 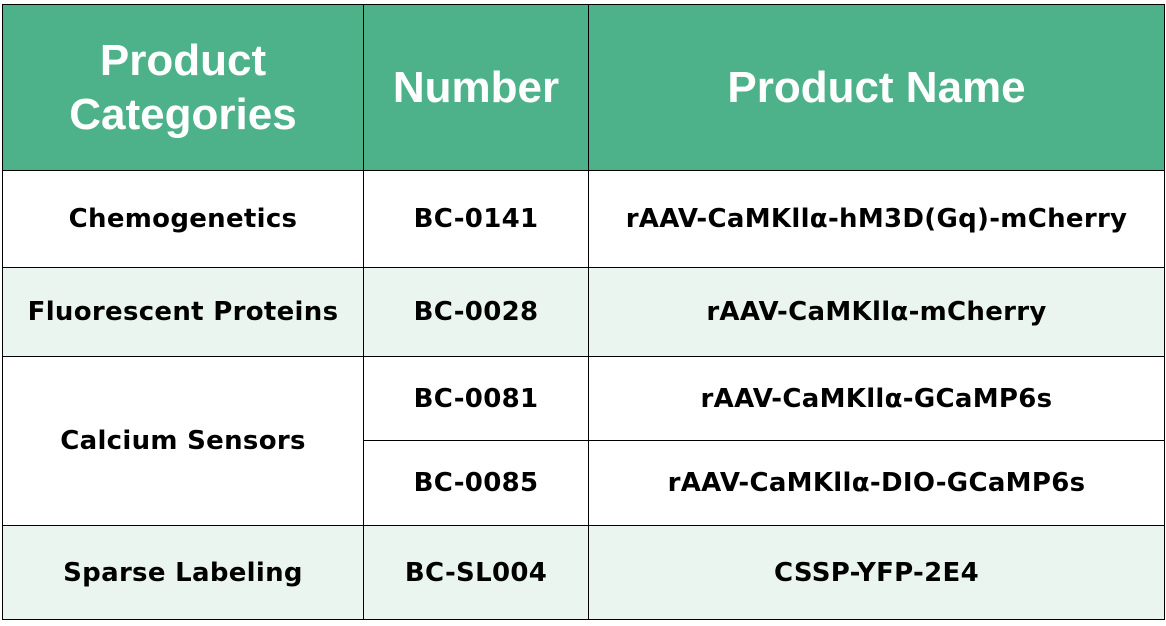 I want to click on product-name-cell: rAAV-CaMKllα-DIO-GCaMP6s, so click(x=876, y=483).